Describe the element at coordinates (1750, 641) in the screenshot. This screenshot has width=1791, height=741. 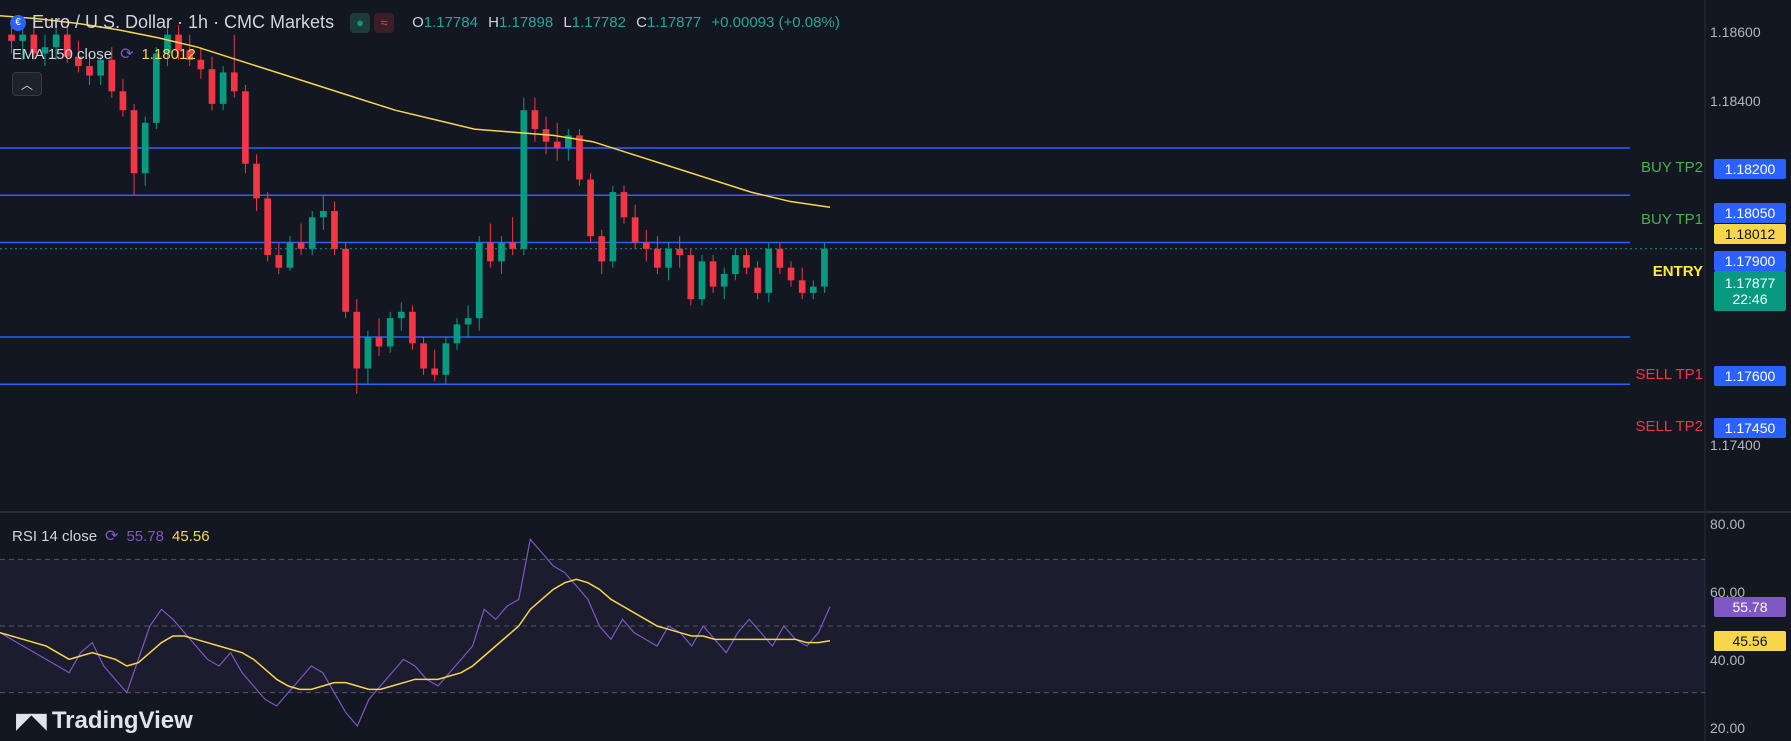
I see `rsi-ma-tag: 45.56` at that location.